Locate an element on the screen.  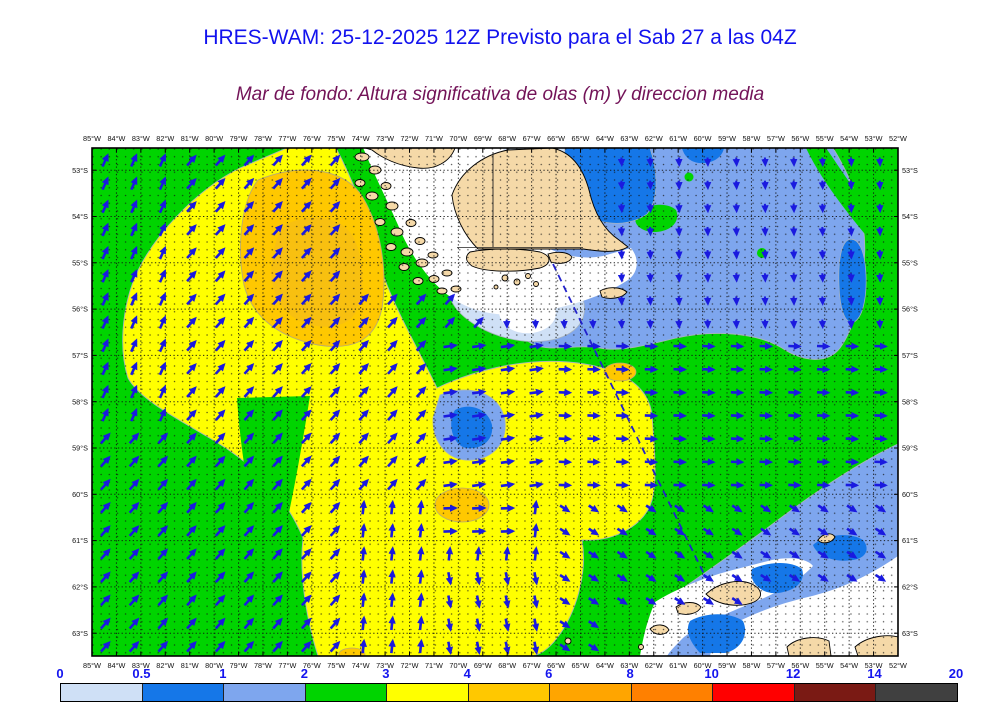
lon-label-top: 78°W is located at coordinates (263, 138).